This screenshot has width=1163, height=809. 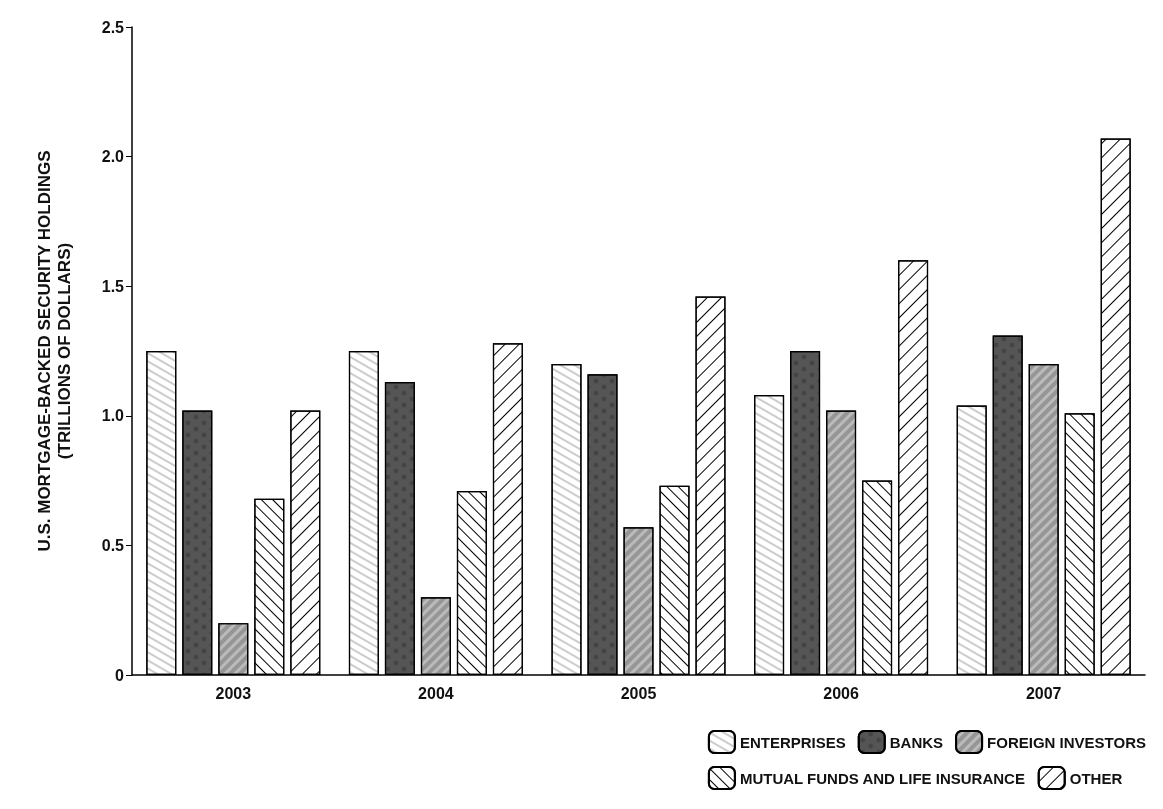 I want to click on legend-label: OTHER, so click(x=1096, y=778).